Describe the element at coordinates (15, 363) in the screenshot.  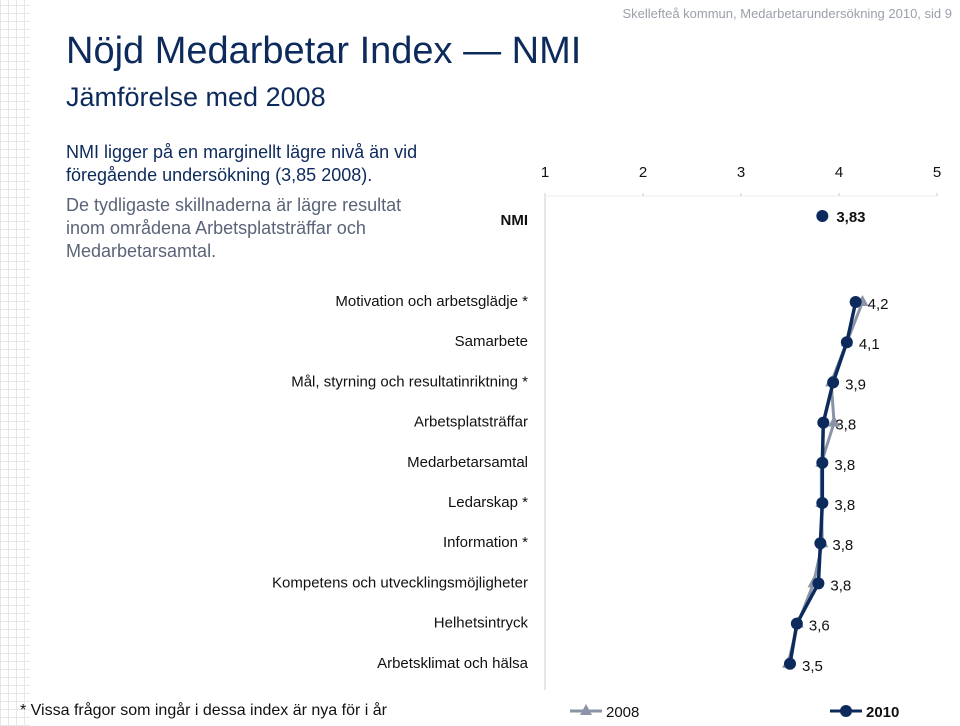
I see `ruler` at that location.